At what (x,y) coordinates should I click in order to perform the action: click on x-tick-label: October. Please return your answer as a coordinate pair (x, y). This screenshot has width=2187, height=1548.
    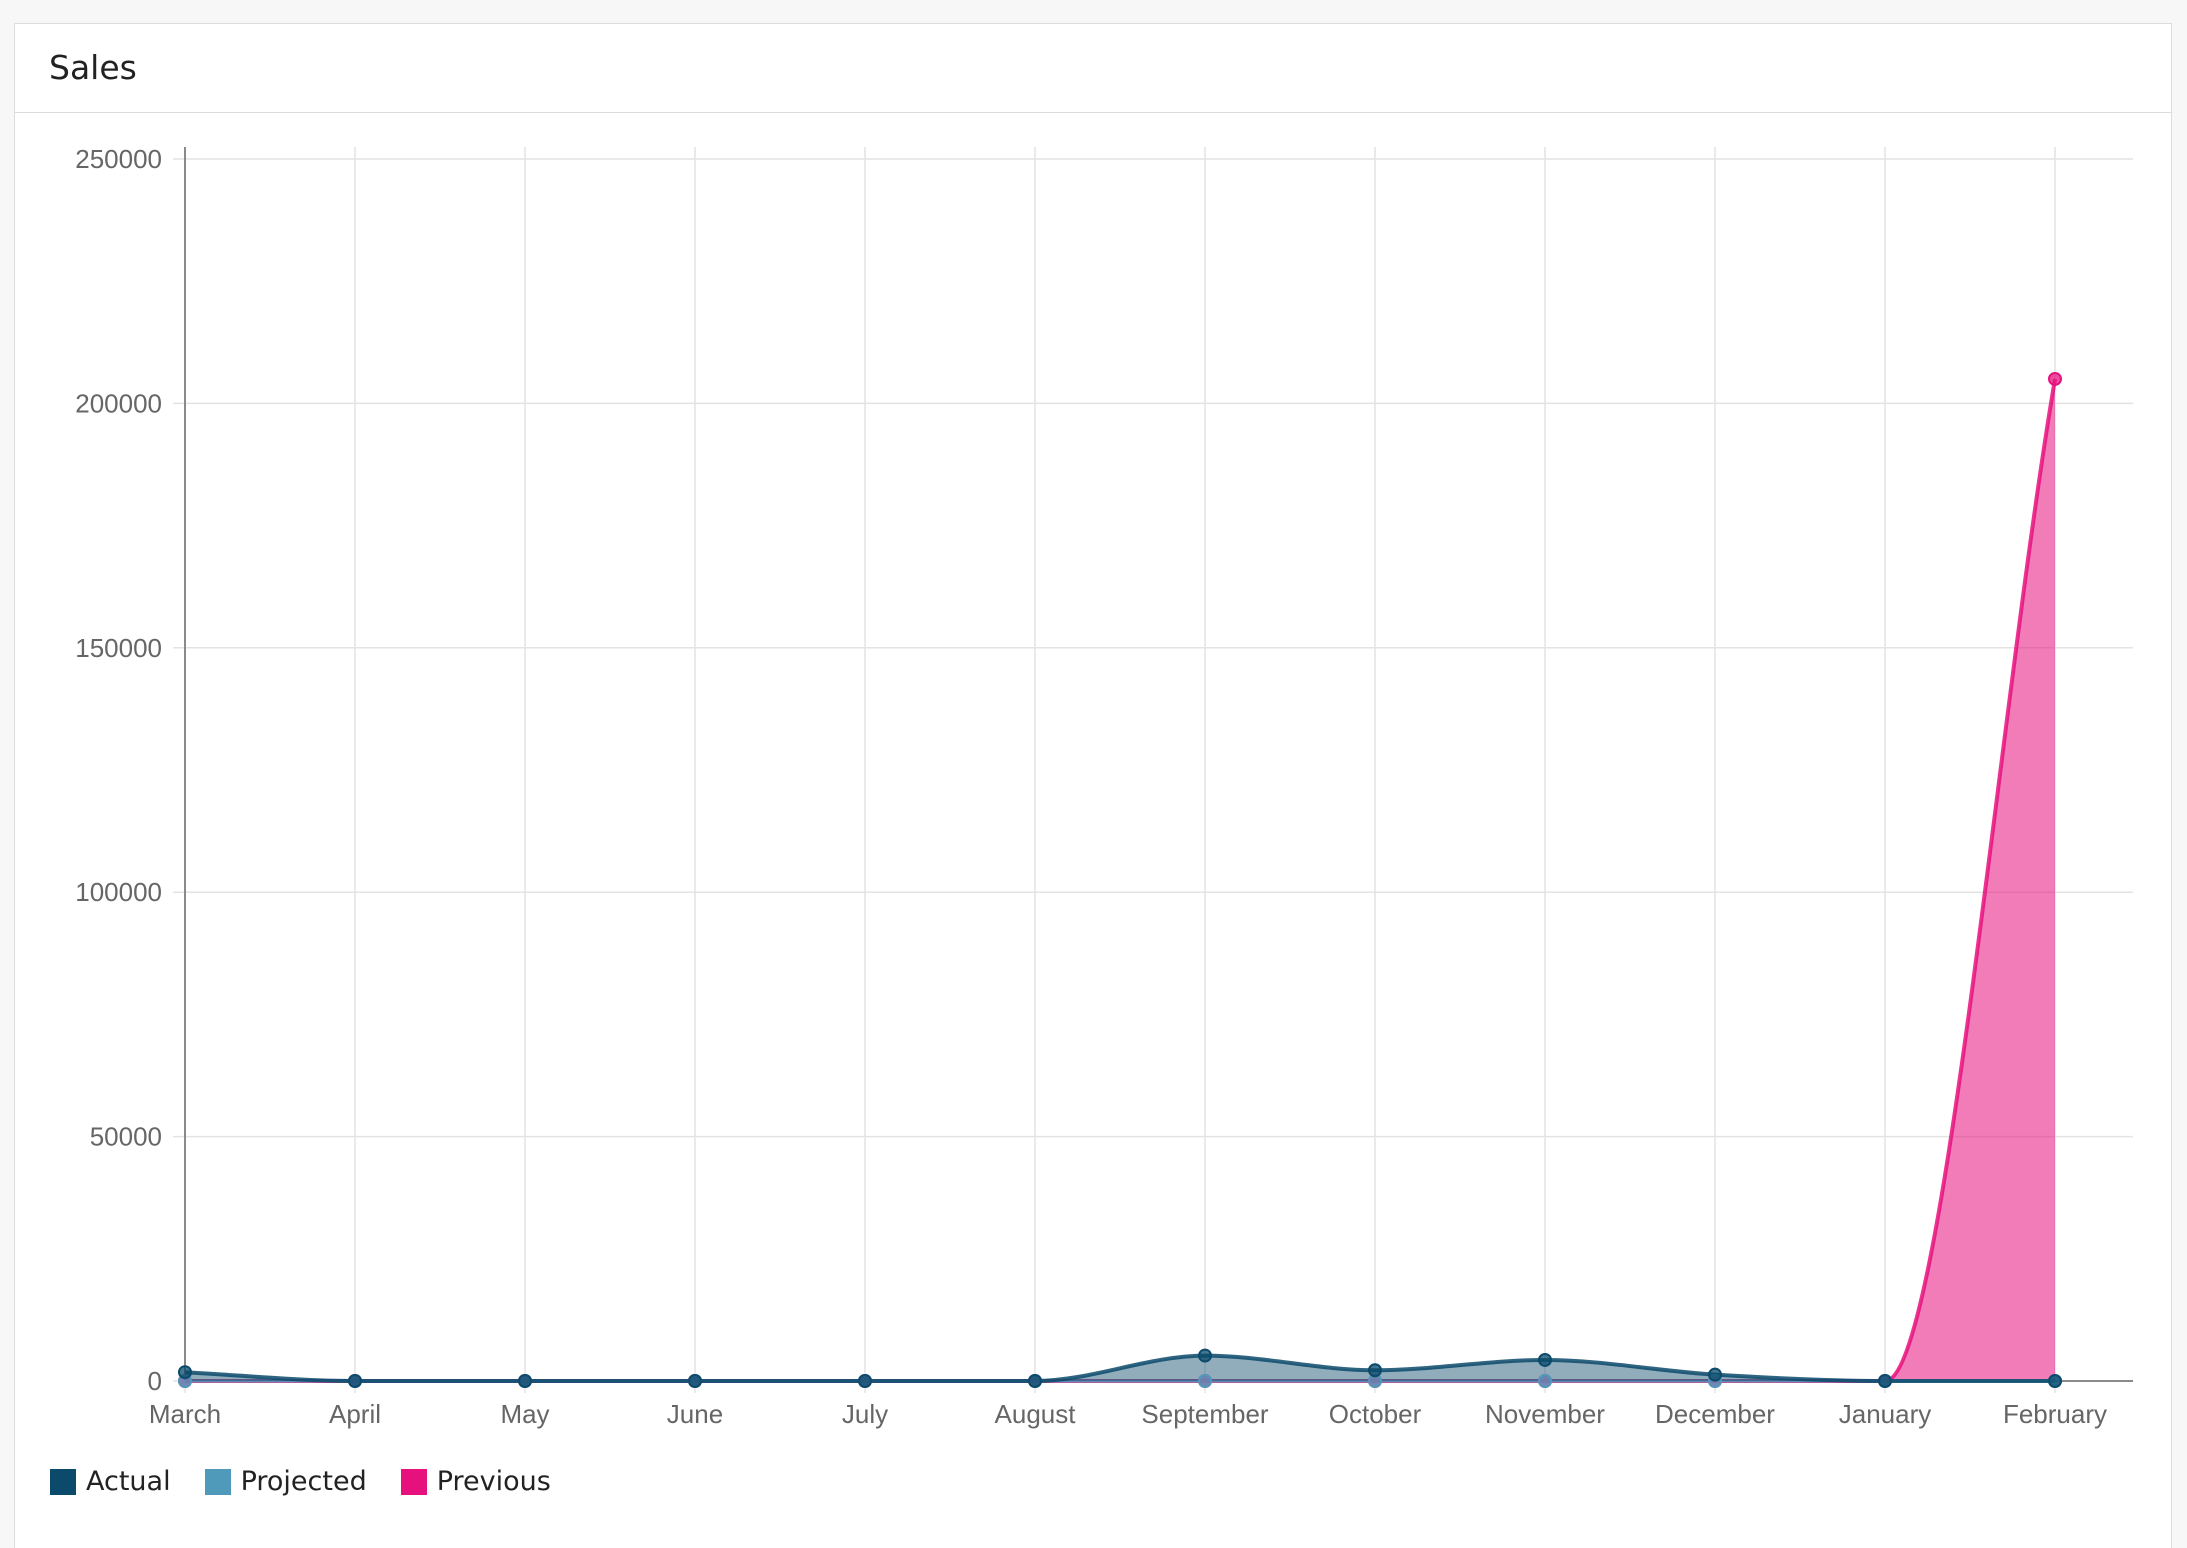
    Looking at the image, I should click on (1375, 1414).